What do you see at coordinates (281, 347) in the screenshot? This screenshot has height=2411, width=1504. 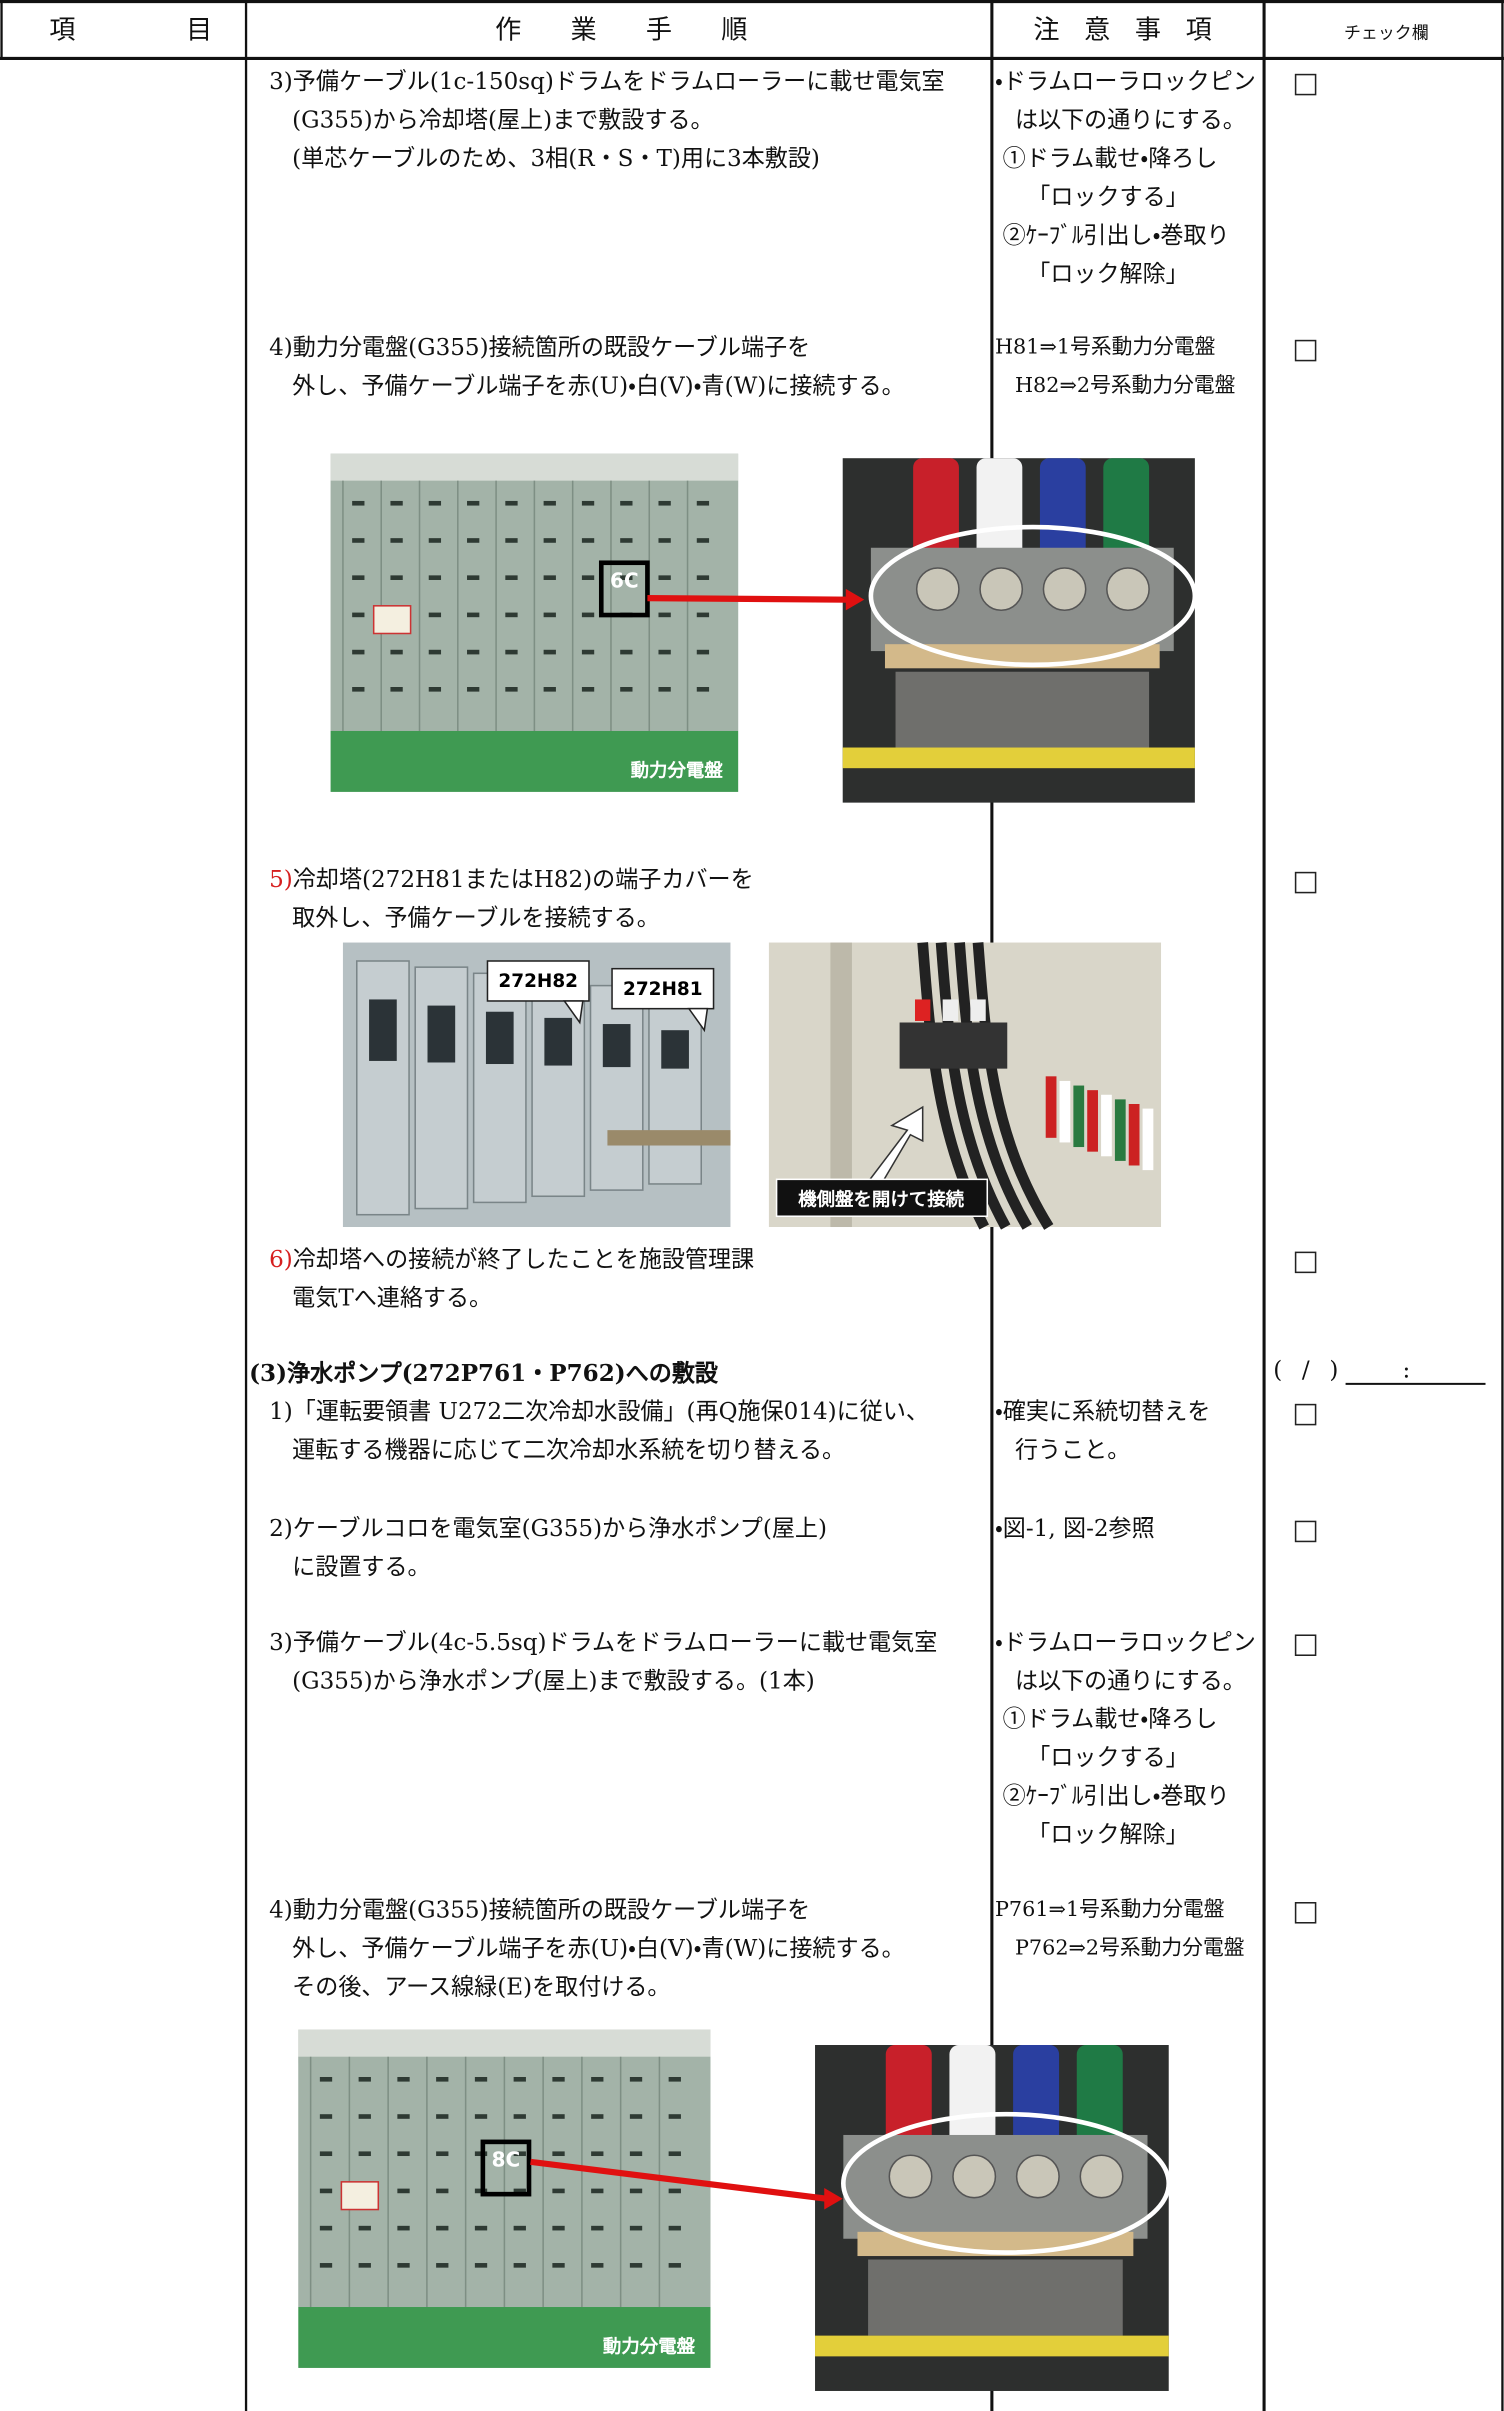 I see `step-label: 4)` at bounding box center [281, 347].